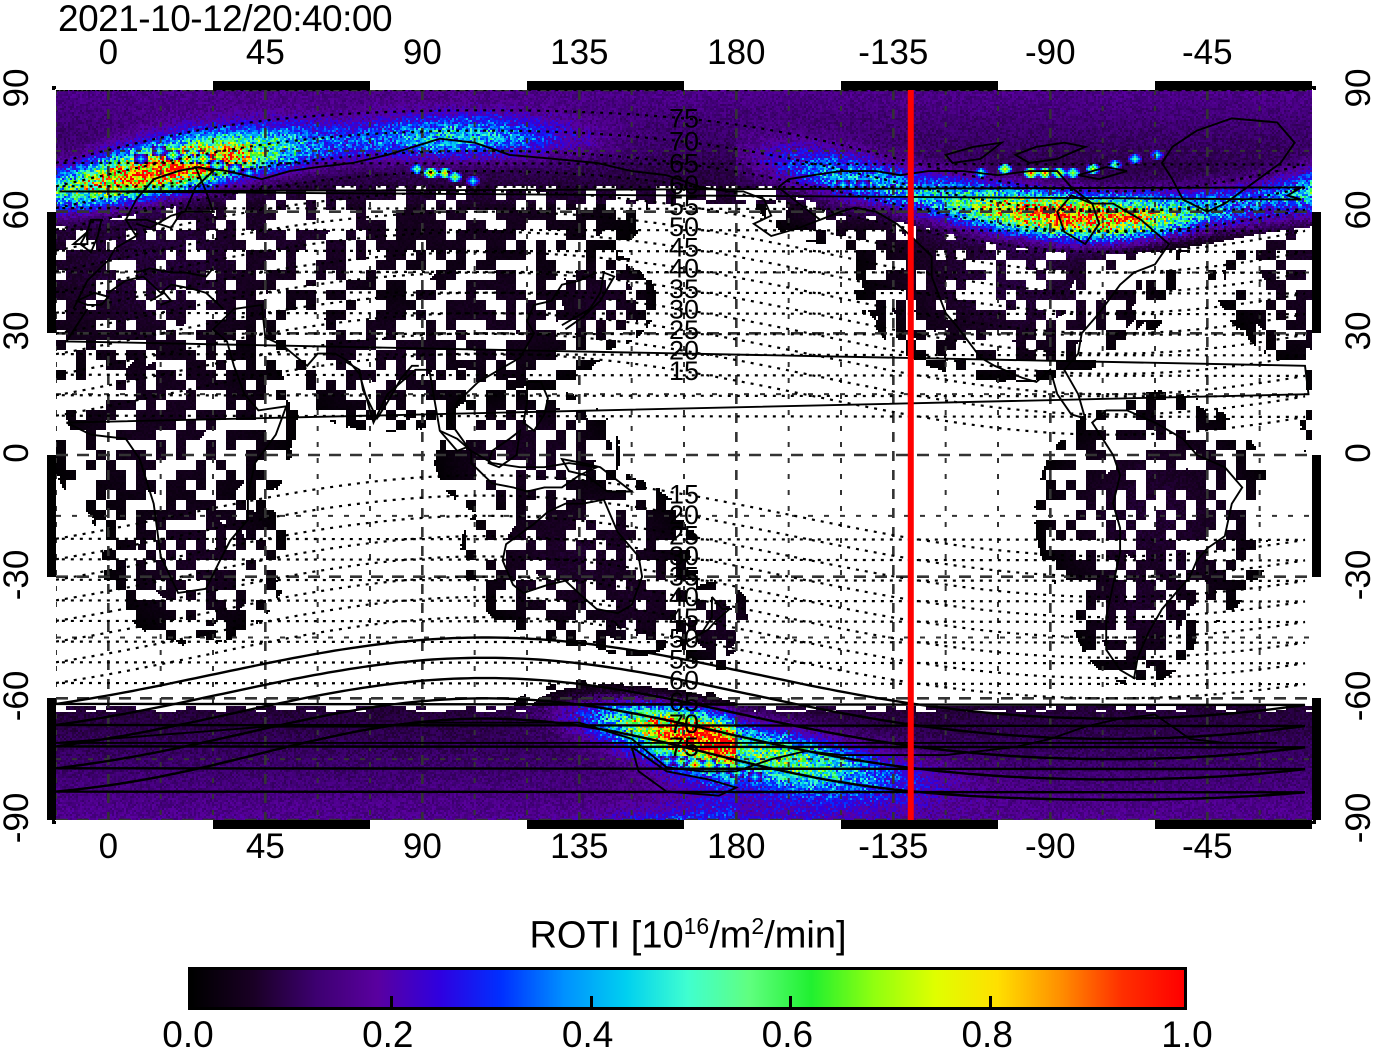 The width and height of the screenshot is (1376, 1064). I want to click on magnetic-latitude-label: 50, so click(684, 639).